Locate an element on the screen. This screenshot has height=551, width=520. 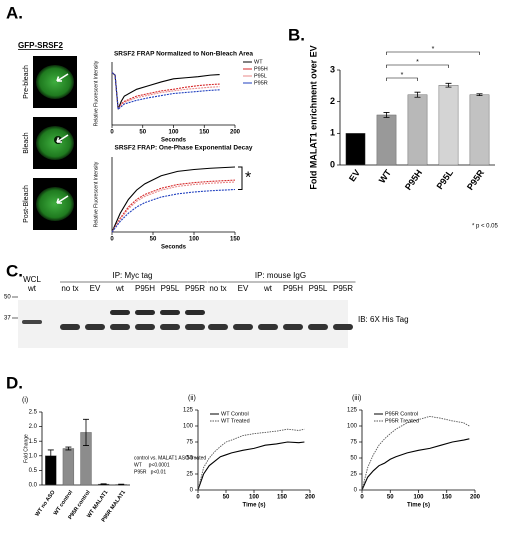
x-tick-label: EV is located at coordinates (354, 176).